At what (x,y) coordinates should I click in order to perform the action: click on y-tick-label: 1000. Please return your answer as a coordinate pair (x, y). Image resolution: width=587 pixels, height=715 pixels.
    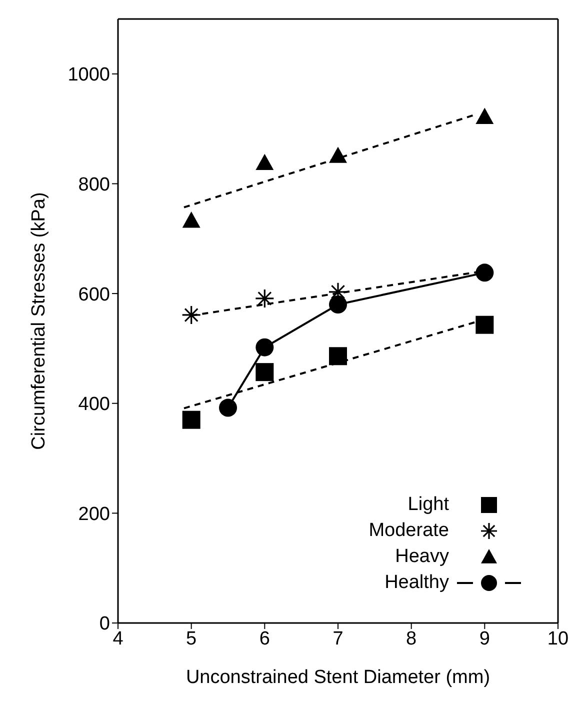
    Looking at the image, I should click on (89, 75).